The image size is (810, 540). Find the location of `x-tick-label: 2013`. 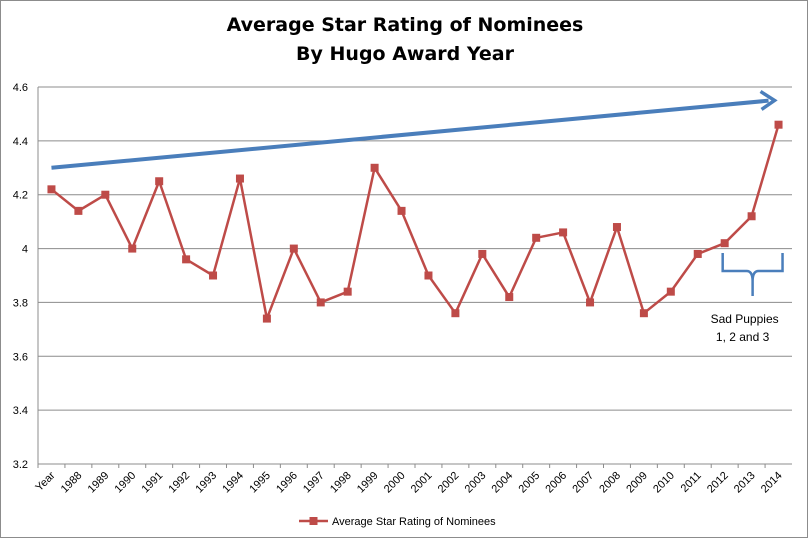

x-tick-label: 2013 is located at coordinates (745, 483).